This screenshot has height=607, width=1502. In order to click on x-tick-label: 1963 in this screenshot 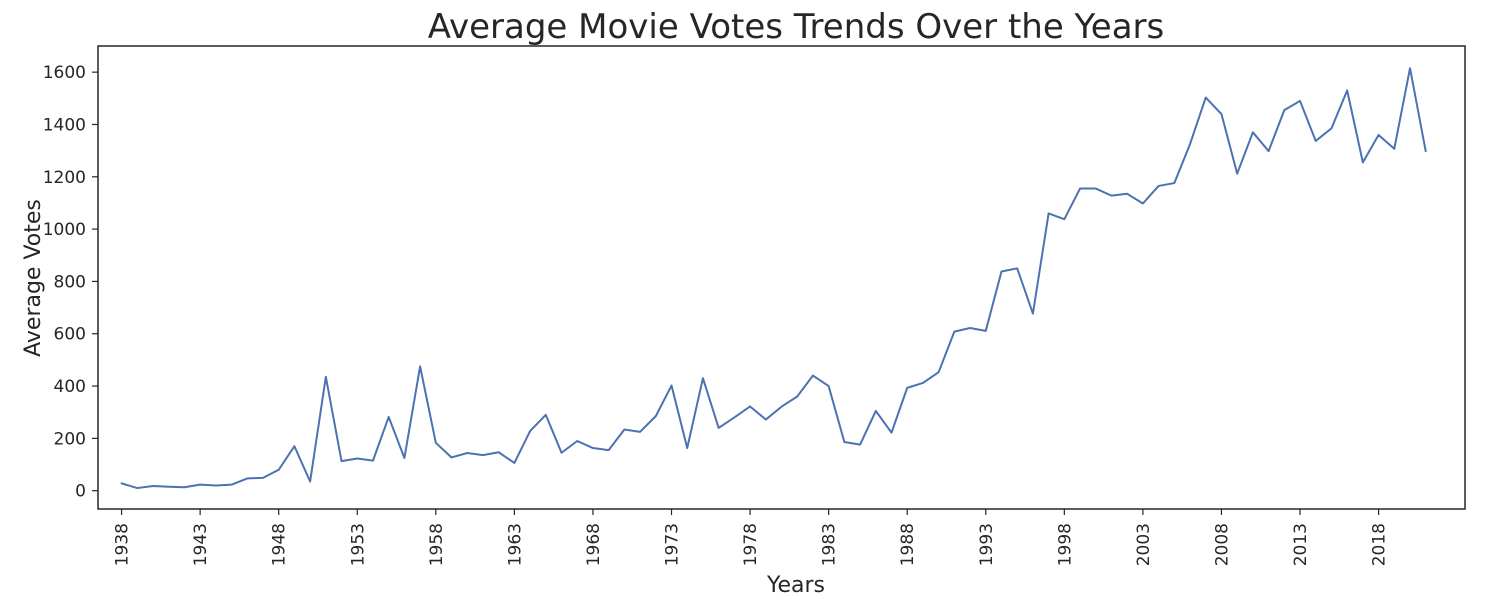, I will do `click(515, 544)`.